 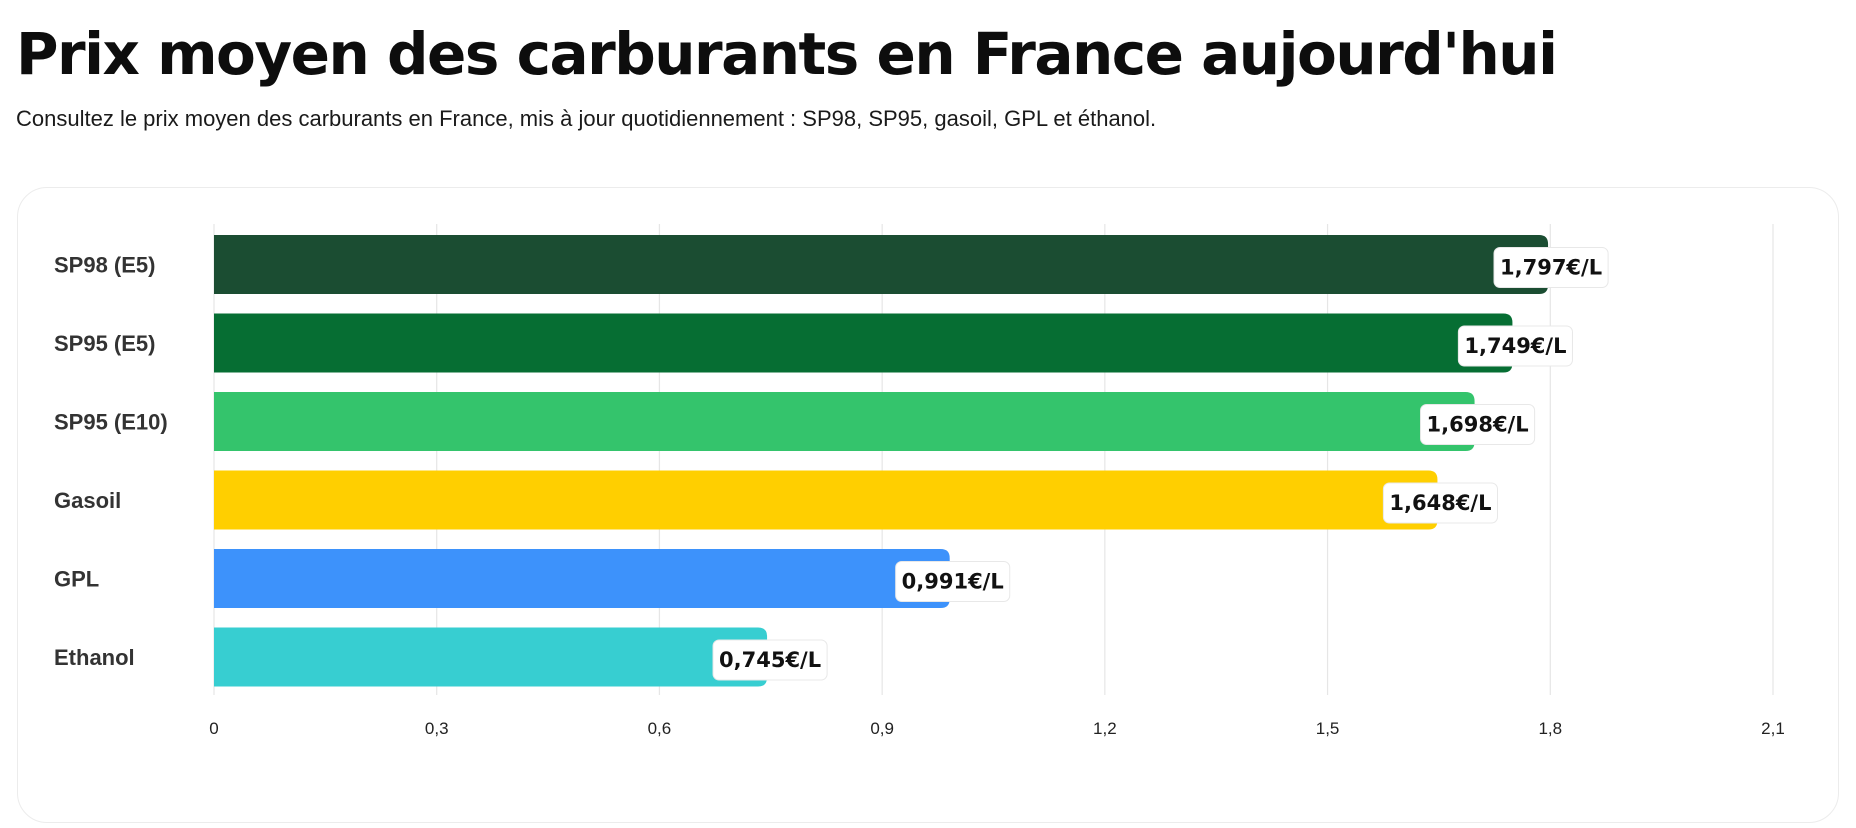 I want to click on value-label-group: 1,749€/L, so click(x=1515, y=346).